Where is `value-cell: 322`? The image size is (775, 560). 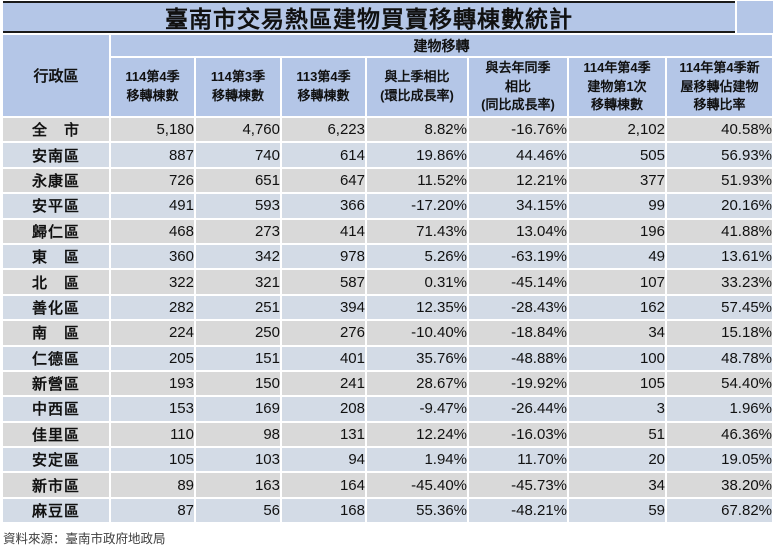 value-cell: 322 is located at coordinates (152, 282).